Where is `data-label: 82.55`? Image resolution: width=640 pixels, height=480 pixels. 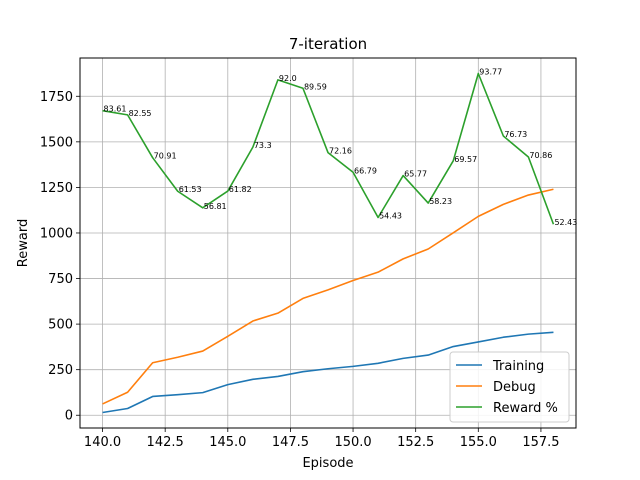
data-label: 82.55 is located at coordinates (140, 113).